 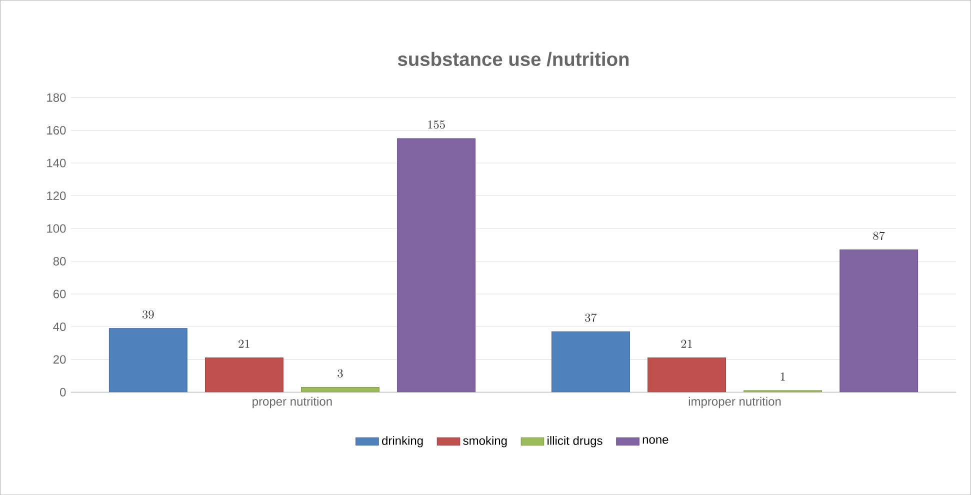 I want to click on y-tick-label: 120, so click(x=56, y=195).